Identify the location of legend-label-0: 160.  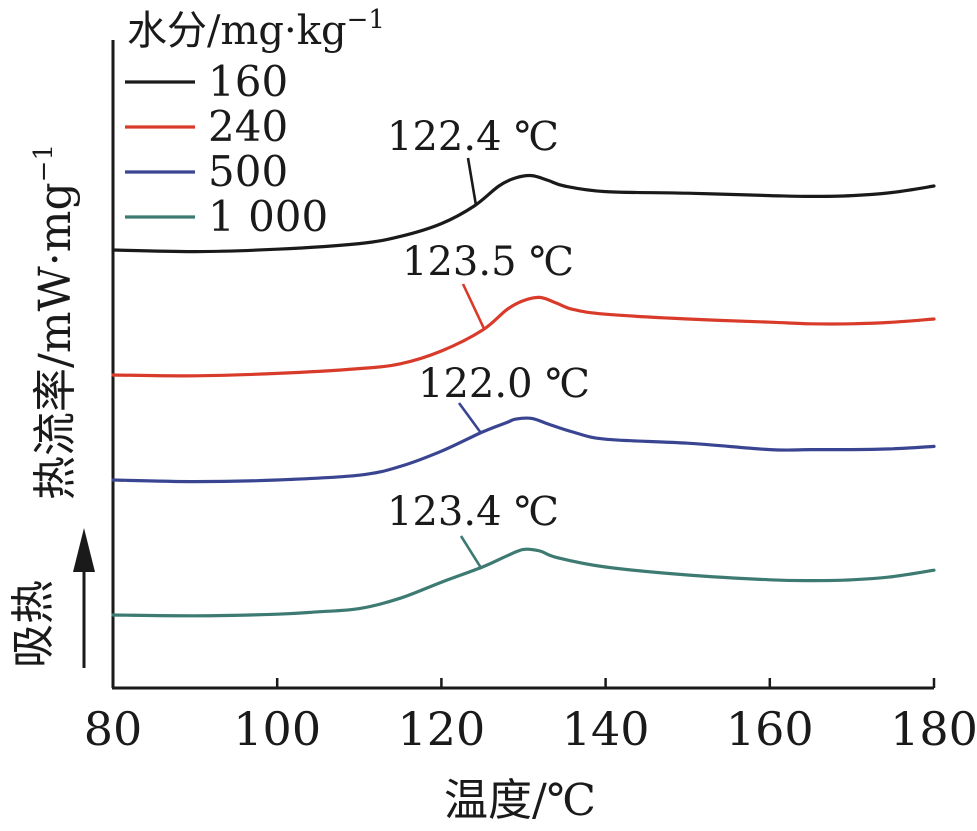
(248, 81).